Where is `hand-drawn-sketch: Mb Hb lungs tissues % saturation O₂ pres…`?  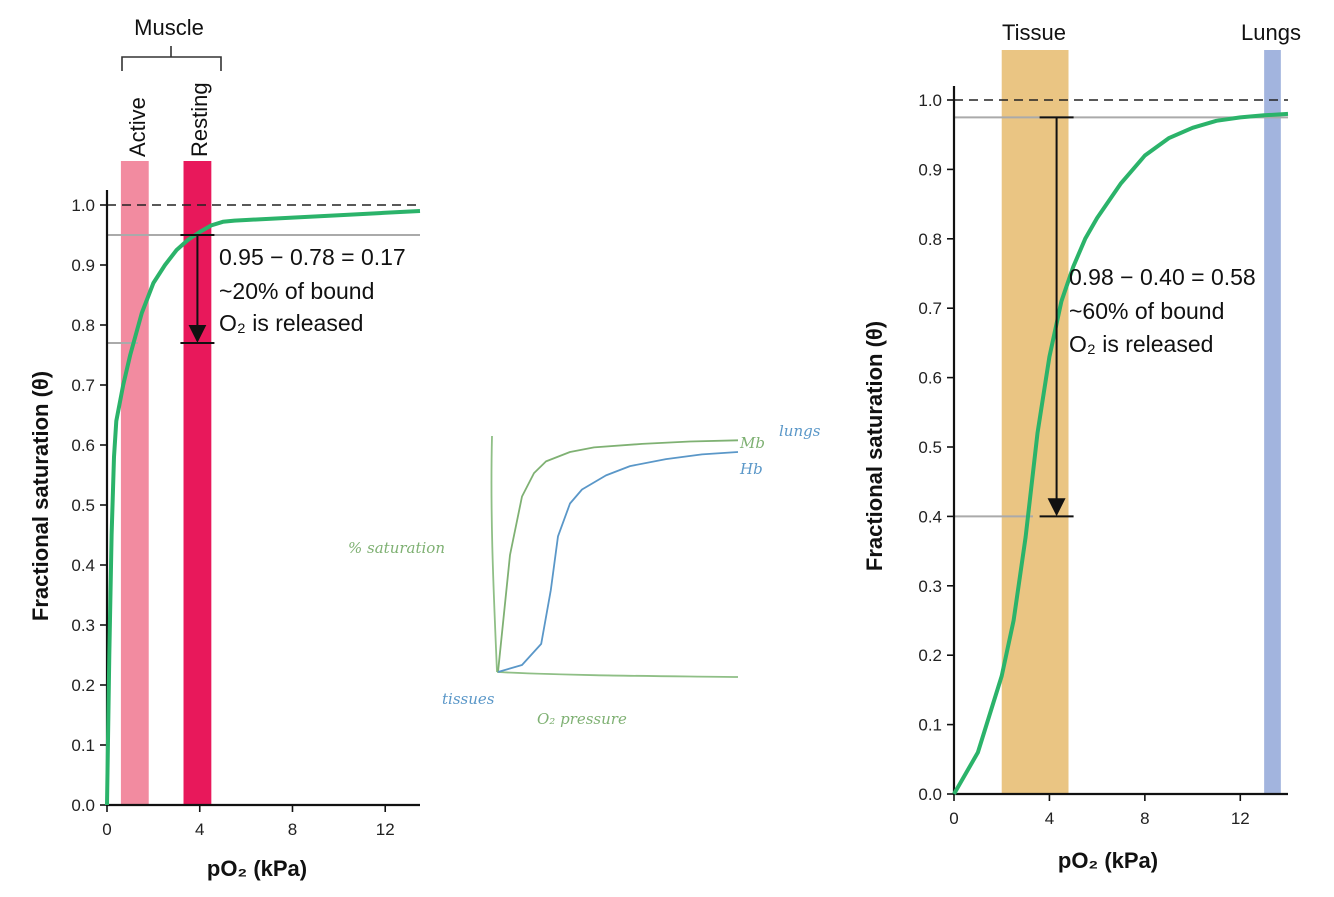
hand-drawn-sketch: Mb Hb lungs tissues % saturation O₂ pres… is located at coordinates (584, 575).